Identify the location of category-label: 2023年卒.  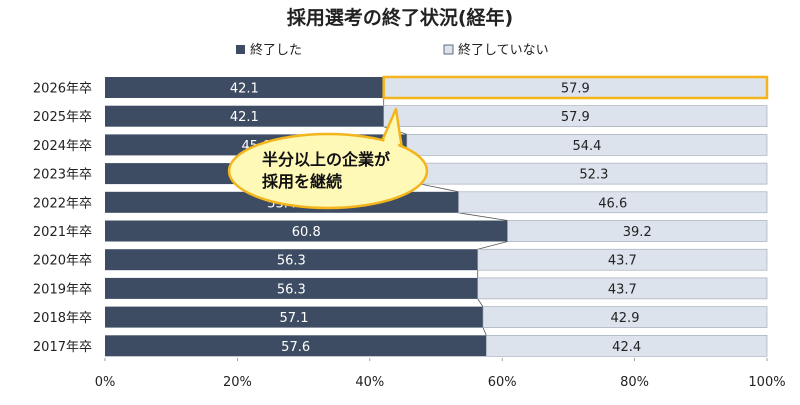
(62, 175).